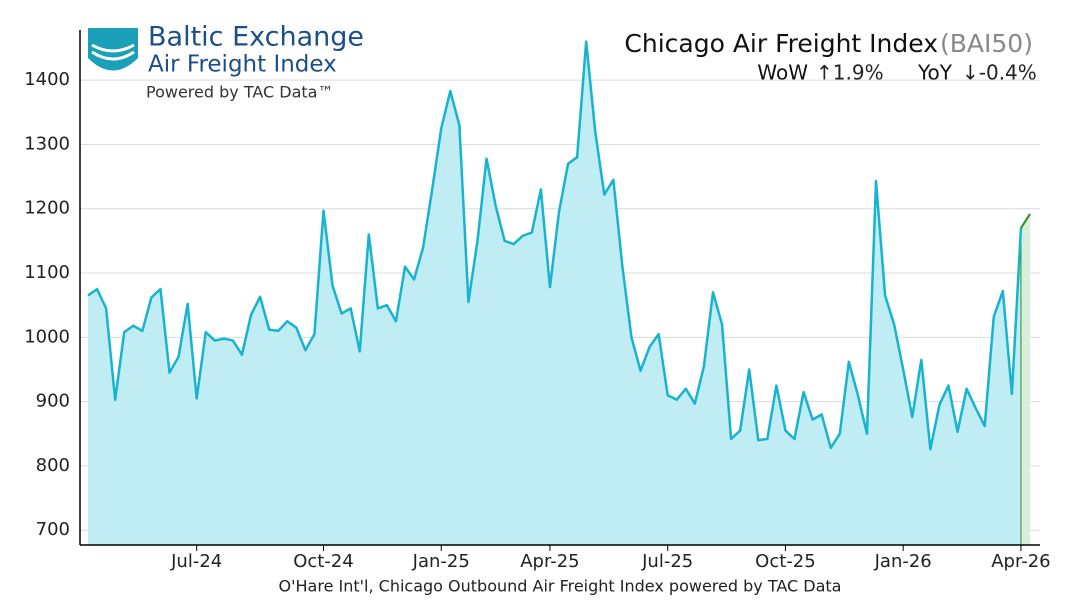 Image resolution: width=1080 pixels, height=608 pixels. Describe the element at coordinates (667, 561) in the screenshot. I see `x-tick-label: Jul-25` at that location.